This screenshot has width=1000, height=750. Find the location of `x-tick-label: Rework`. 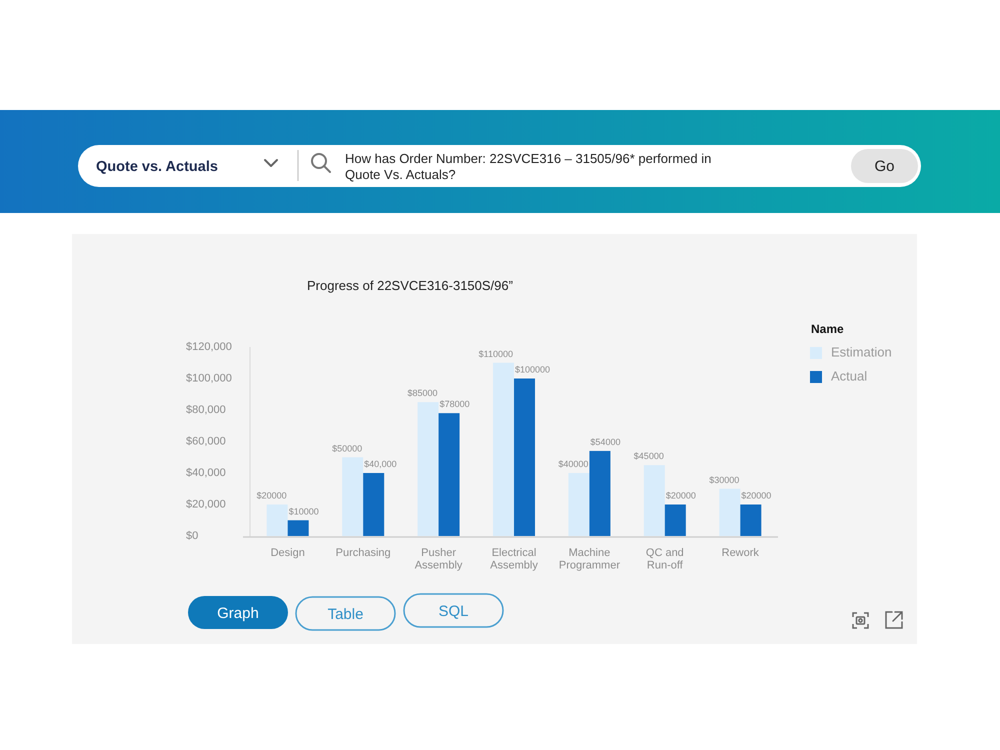

x-tick-label: Rework is located at coordinates (741, 553).